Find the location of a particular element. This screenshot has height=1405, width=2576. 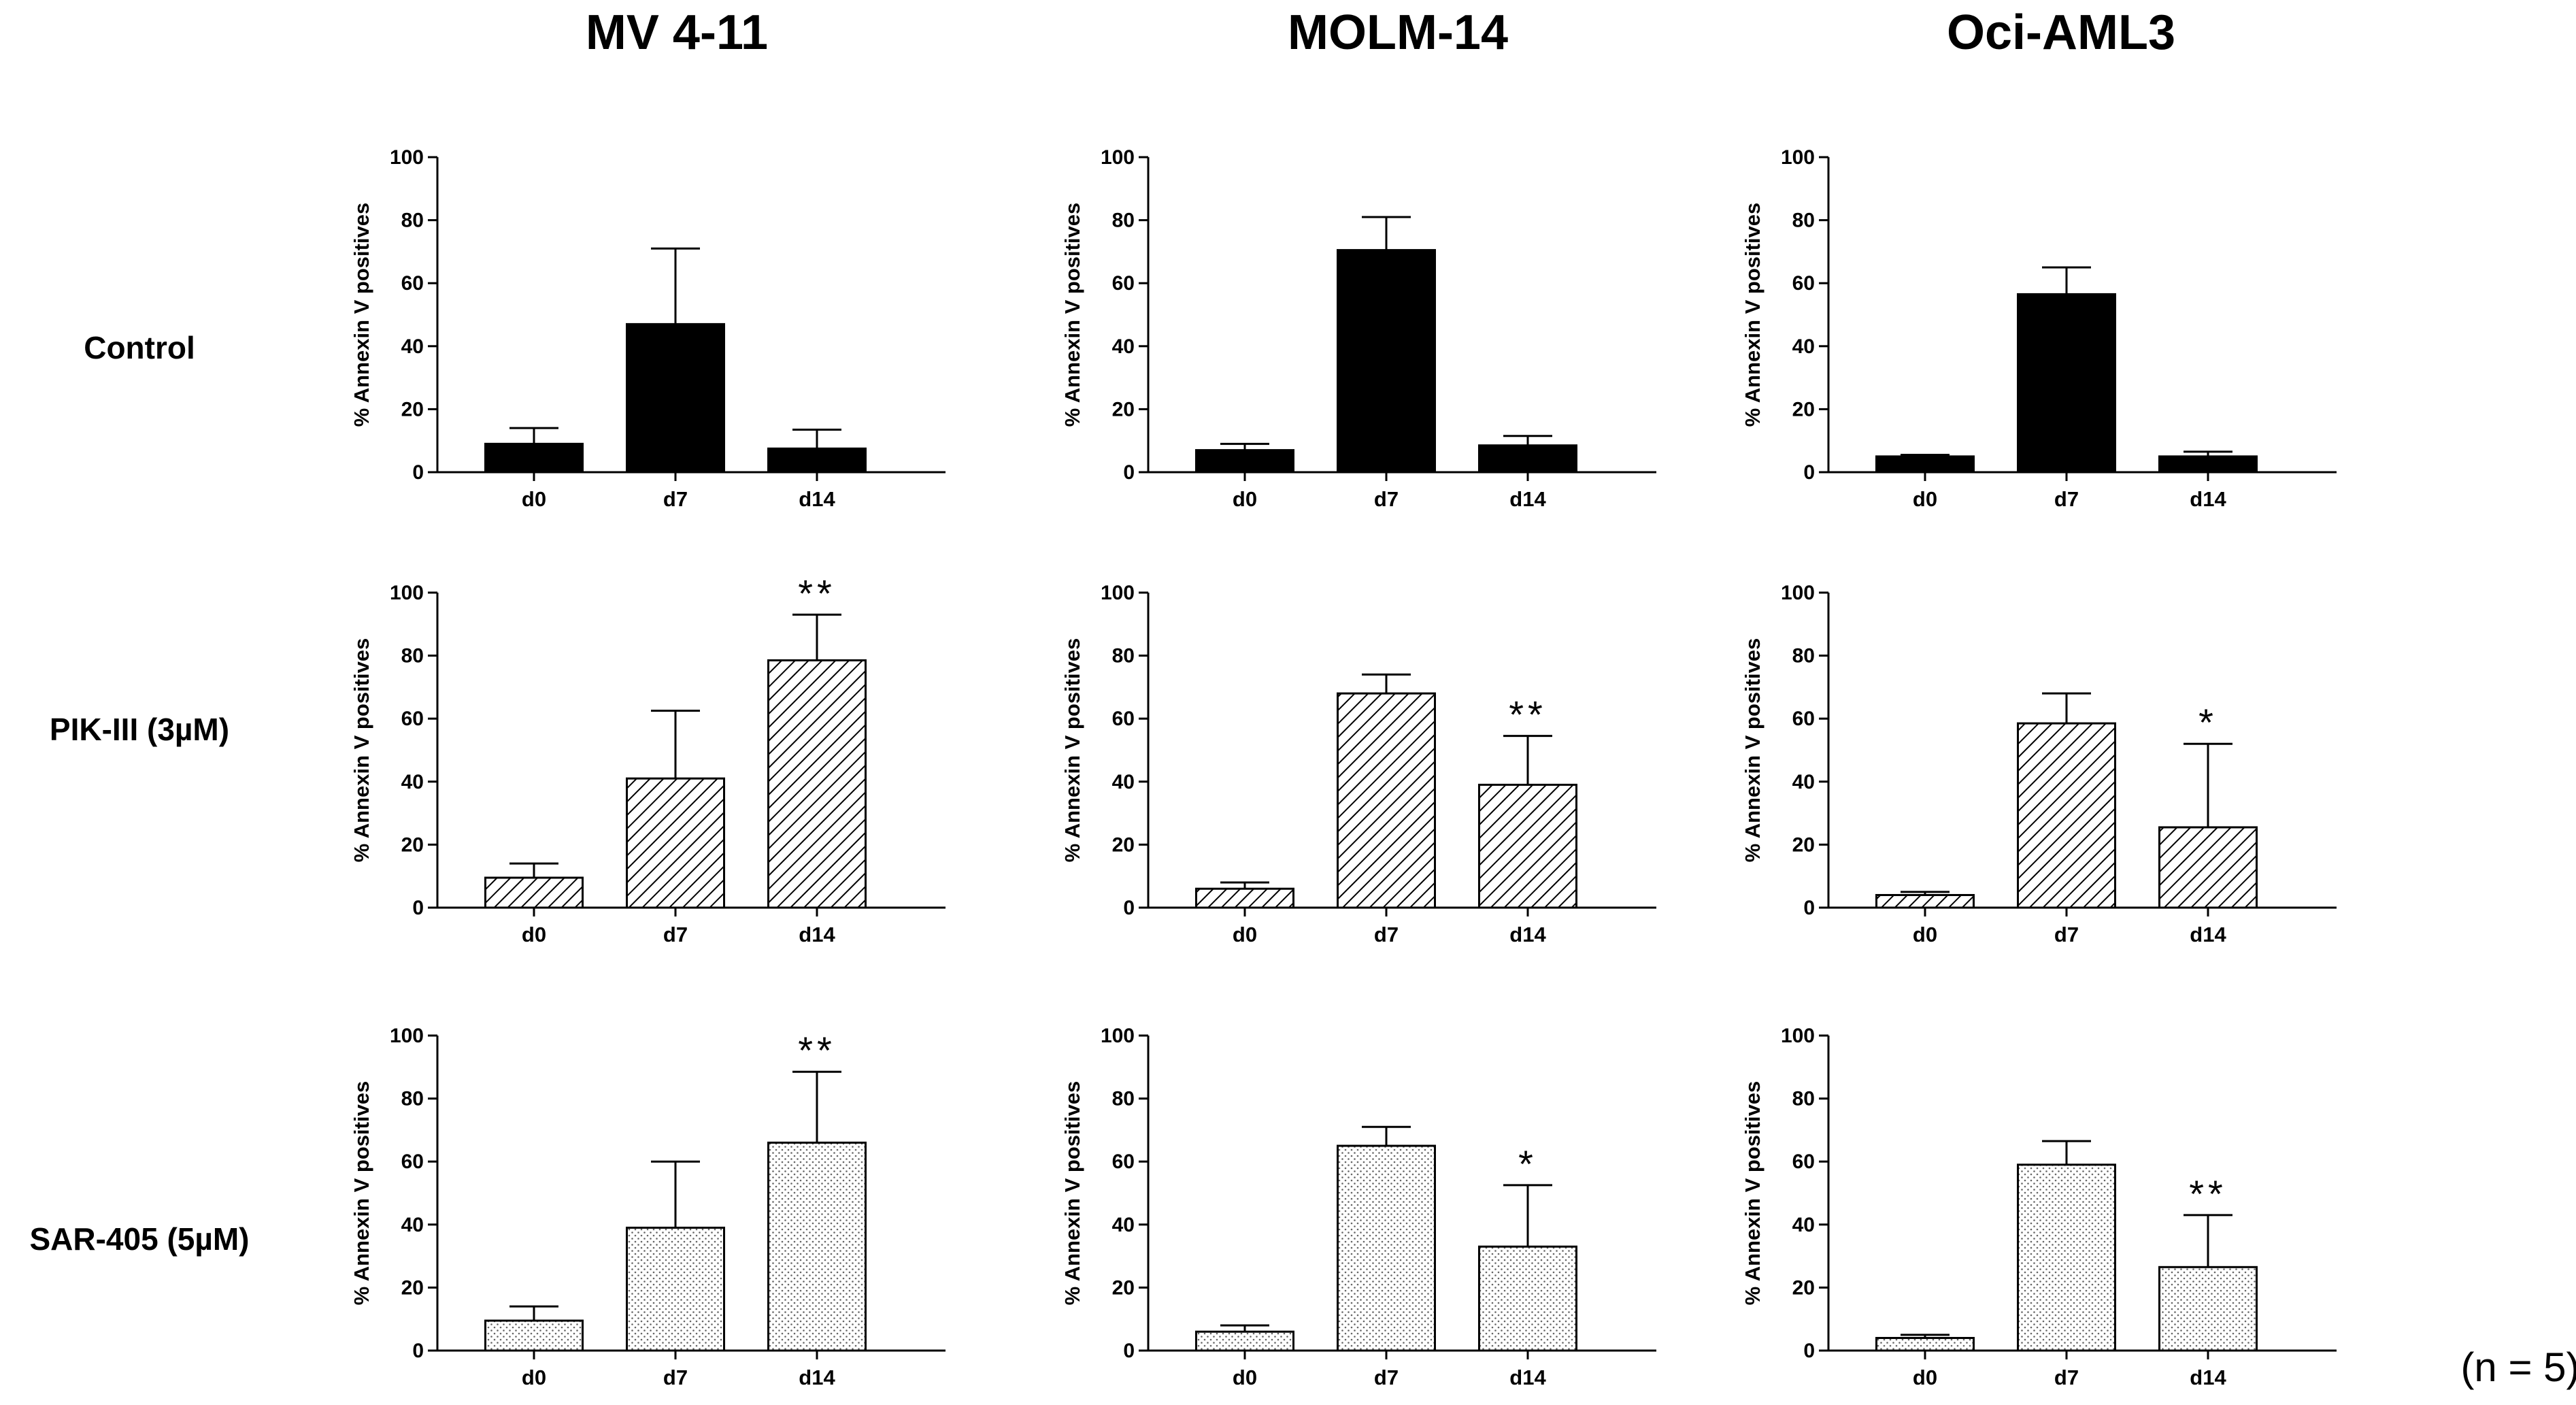

row-label-sar-405-5-m: SAR-405 (5µM) is located at coordinates (139, 1239).